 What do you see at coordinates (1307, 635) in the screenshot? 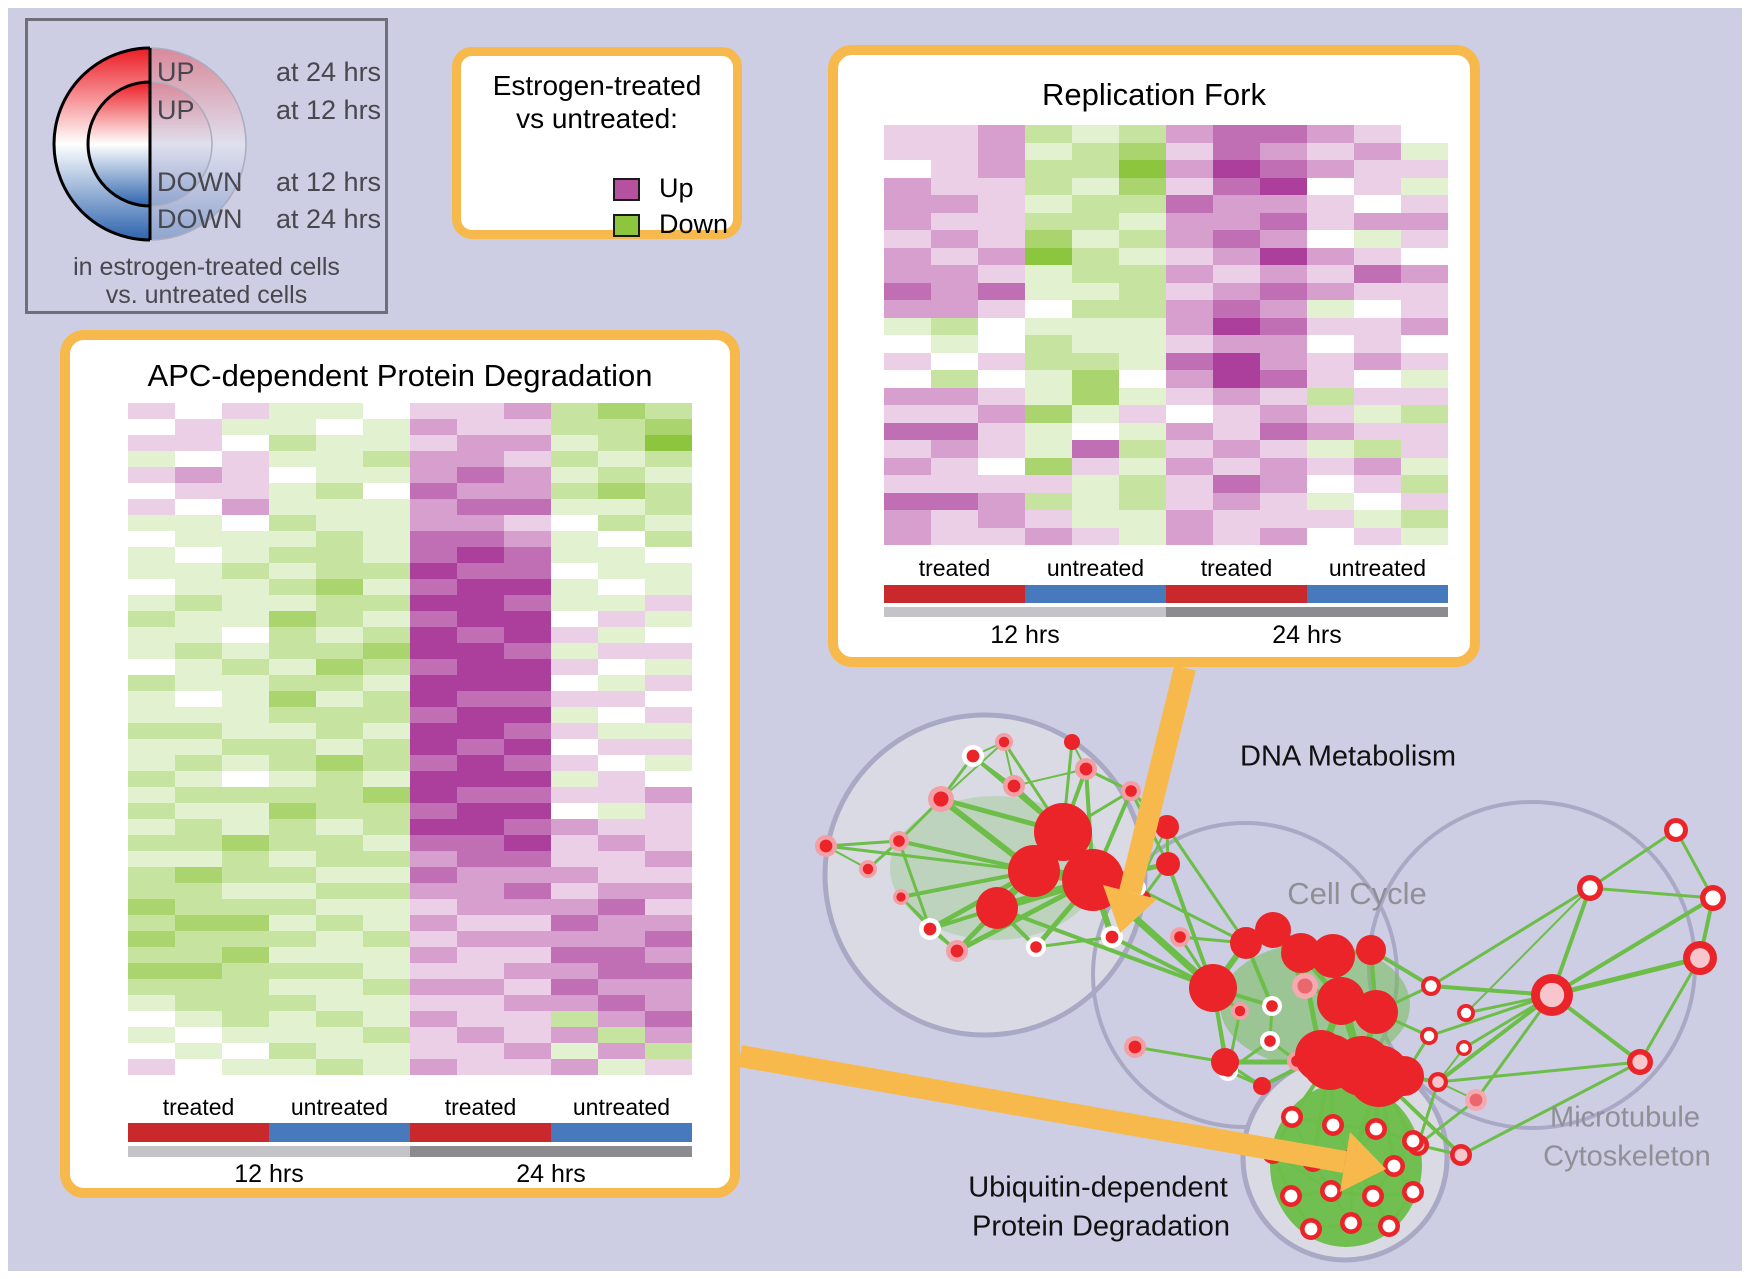
I see `time-label: 24 hrs` at bounding box center [1307, 635].